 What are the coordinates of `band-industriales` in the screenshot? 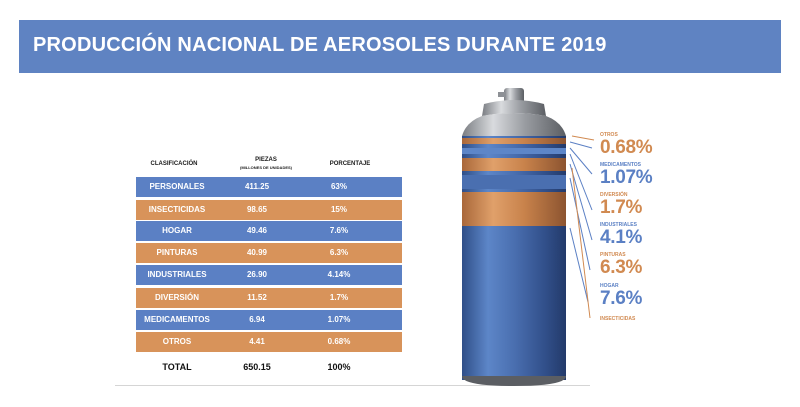 It's located at (514, 182).